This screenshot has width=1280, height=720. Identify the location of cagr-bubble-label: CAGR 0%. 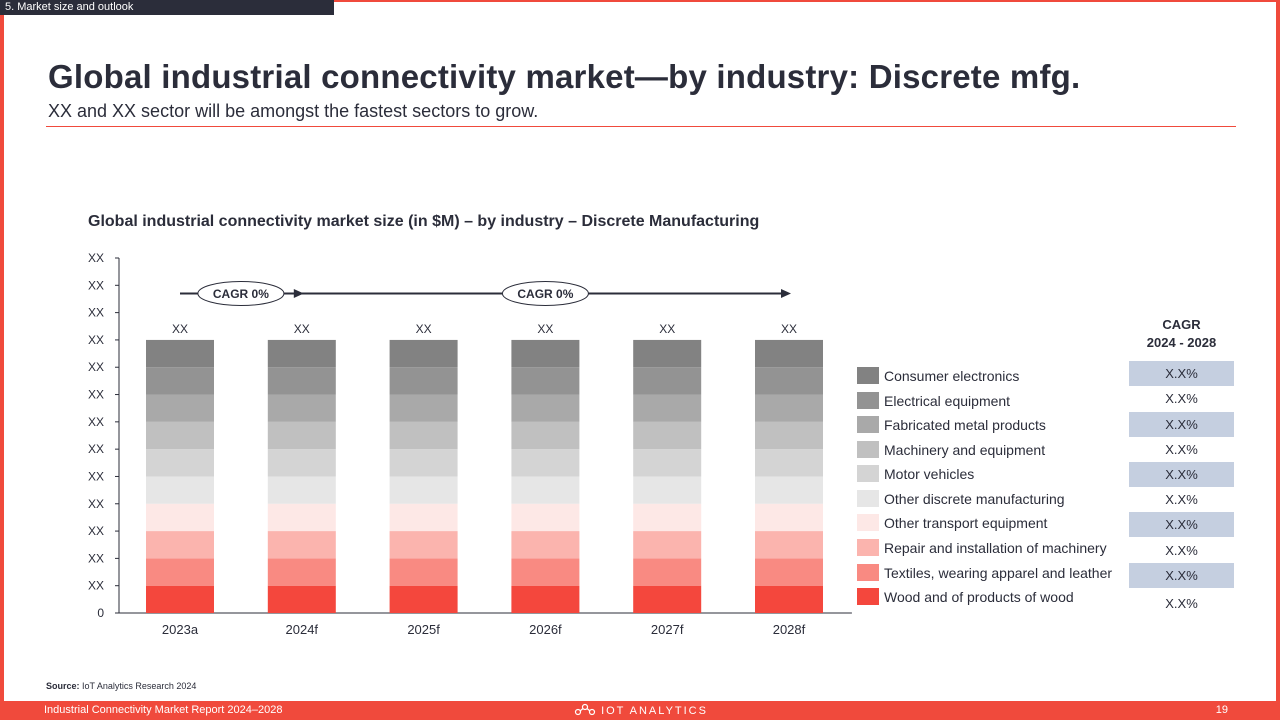
(545, 294).